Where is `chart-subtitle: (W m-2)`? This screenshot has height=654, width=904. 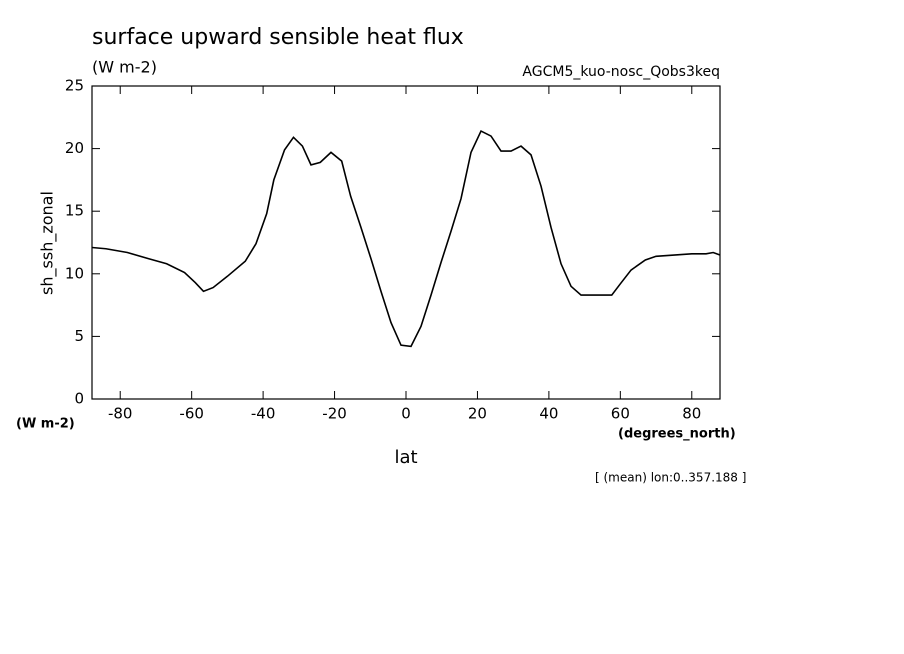 chart-subtitle: (W m-2) is located at coordinates (124, 67).